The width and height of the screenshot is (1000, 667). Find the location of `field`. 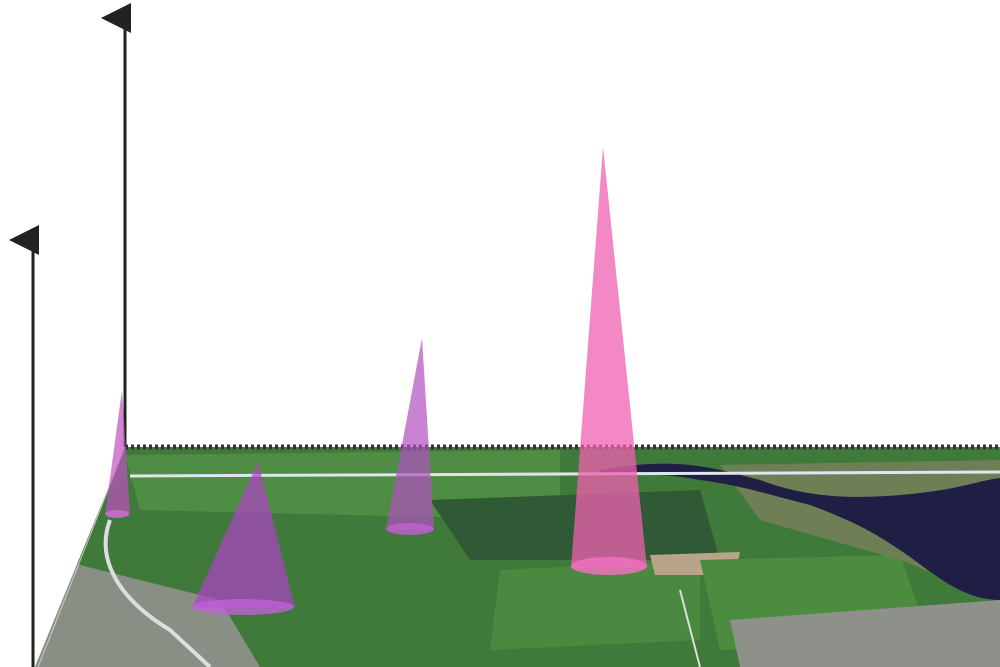

field is located at coordinates (595, 605).